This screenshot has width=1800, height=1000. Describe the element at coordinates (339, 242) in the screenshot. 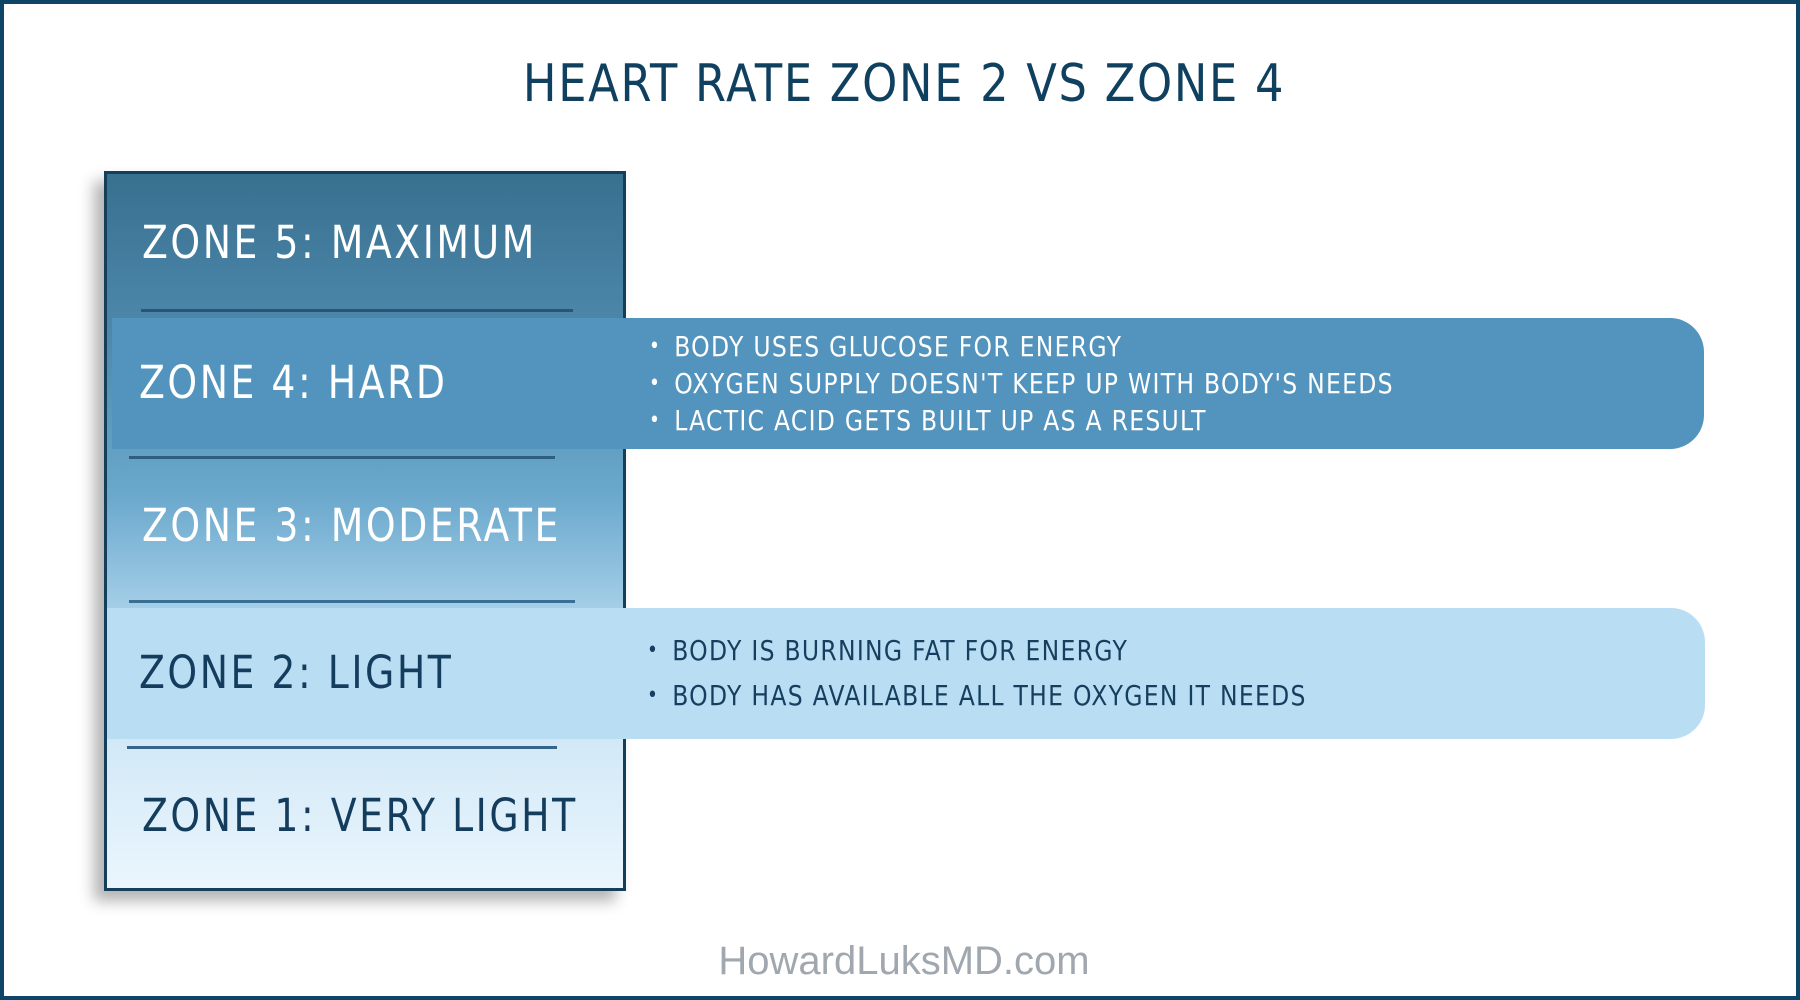

I see `zone-5-label: ZONE 5: MAXIMUM` at that location.